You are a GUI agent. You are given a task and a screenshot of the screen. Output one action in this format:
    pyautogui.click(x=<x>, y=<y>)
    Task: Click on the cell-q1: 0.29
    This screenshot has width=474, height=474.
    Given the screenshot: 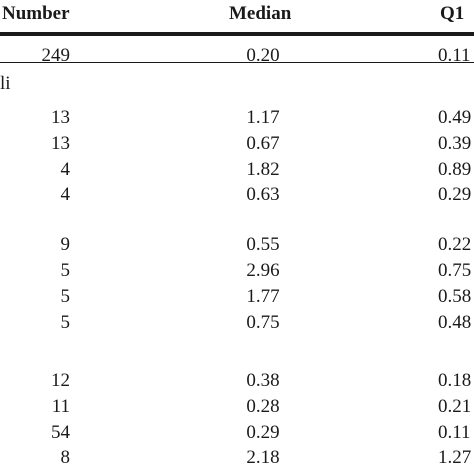 What is the action you would take?
    pyautogui.click(x=455, y=194)
    